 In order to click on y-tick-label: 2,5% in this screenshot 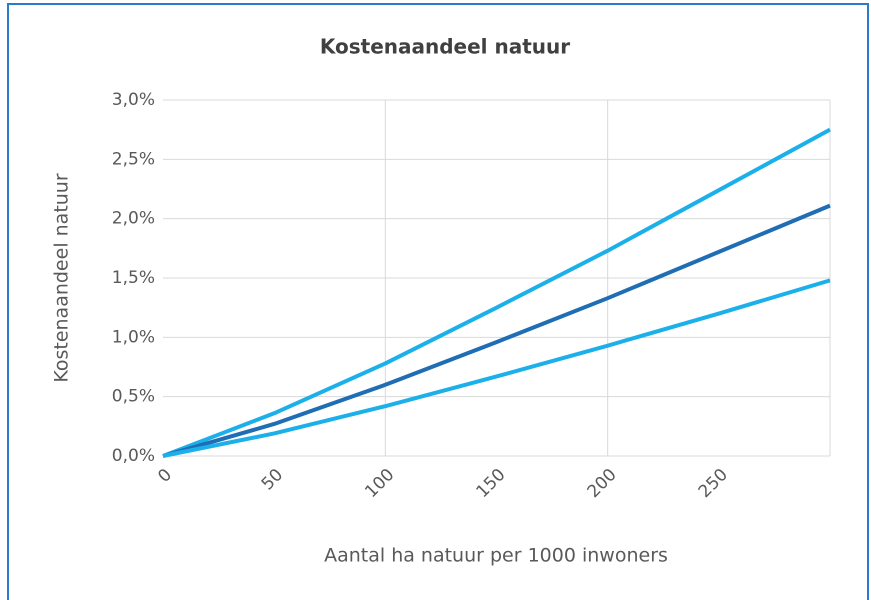, I will do `click(133, 159)`.